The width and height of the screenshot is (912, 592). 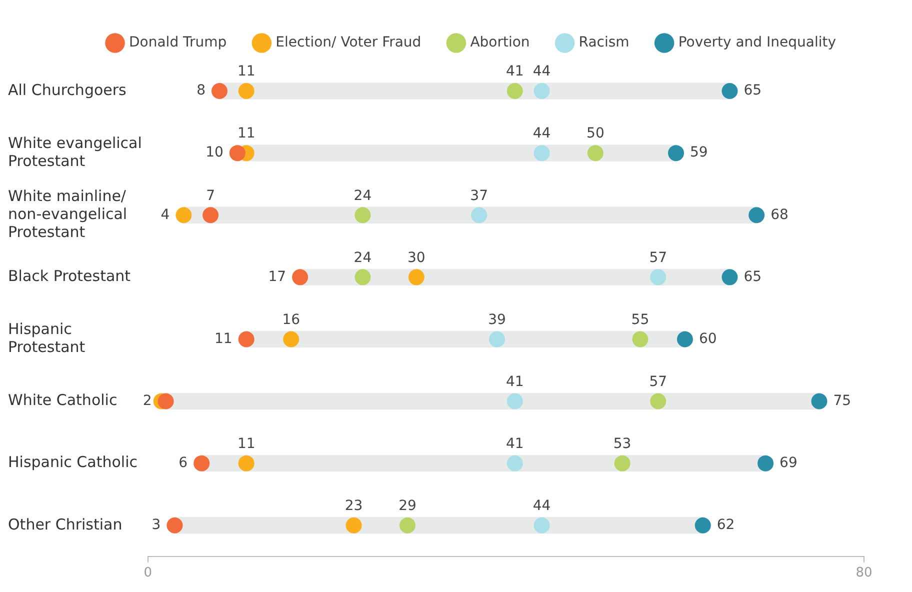 What do you see at coordinates (178, 42) in the screenshot?
I see `legend-label: Donald Trump` at bounding box center [178, 42].